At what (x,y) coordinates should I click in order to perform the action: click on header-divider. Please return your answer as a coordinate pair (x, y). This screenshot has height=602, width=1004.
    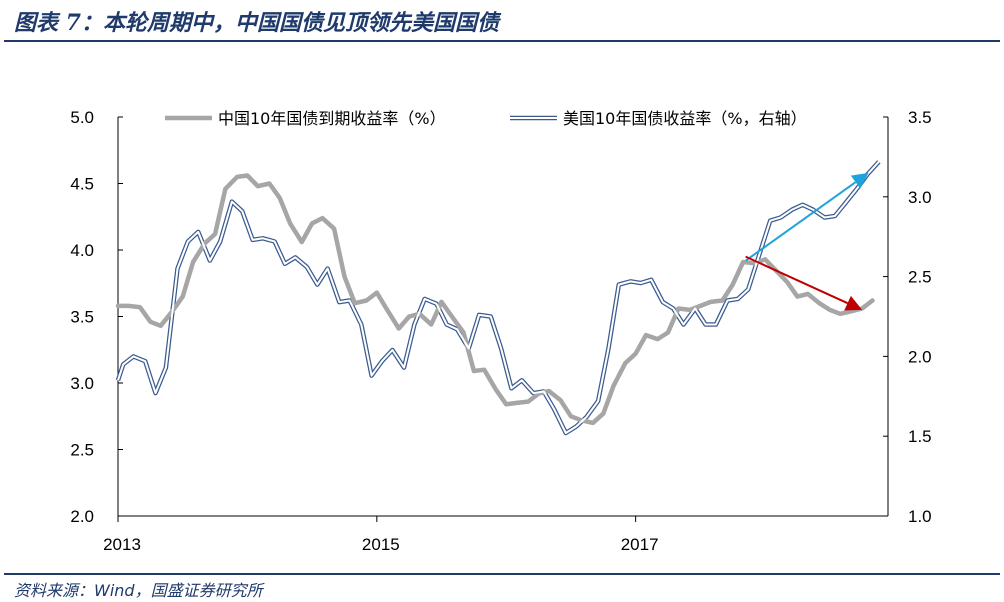
    Looking at the image, I should click on (502, 41).